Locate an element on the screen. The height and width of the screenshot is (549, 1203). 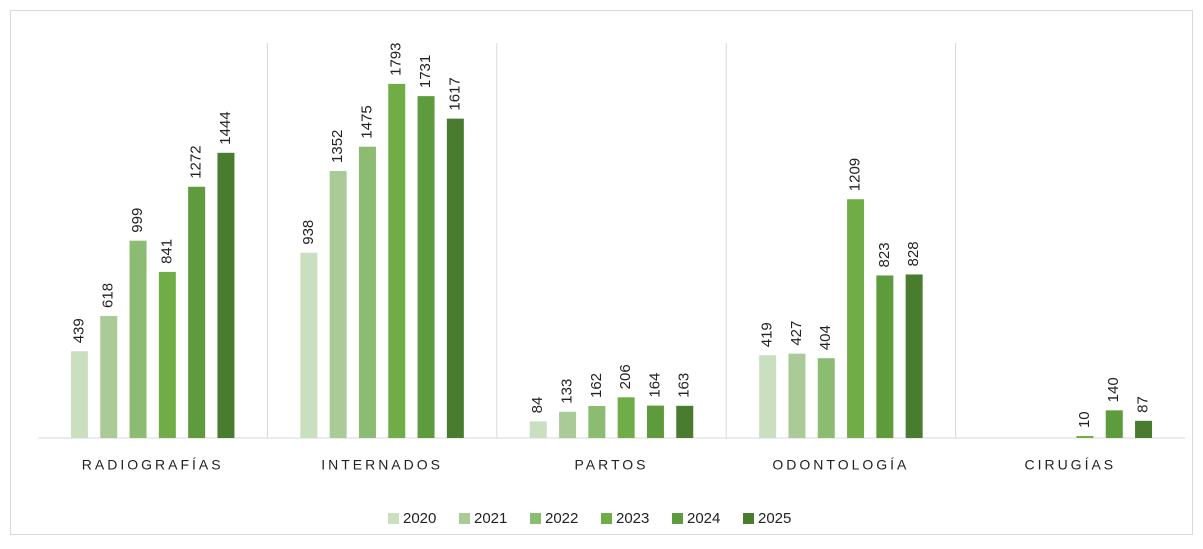
data-label: 439 is located at coordinates (78, 330).